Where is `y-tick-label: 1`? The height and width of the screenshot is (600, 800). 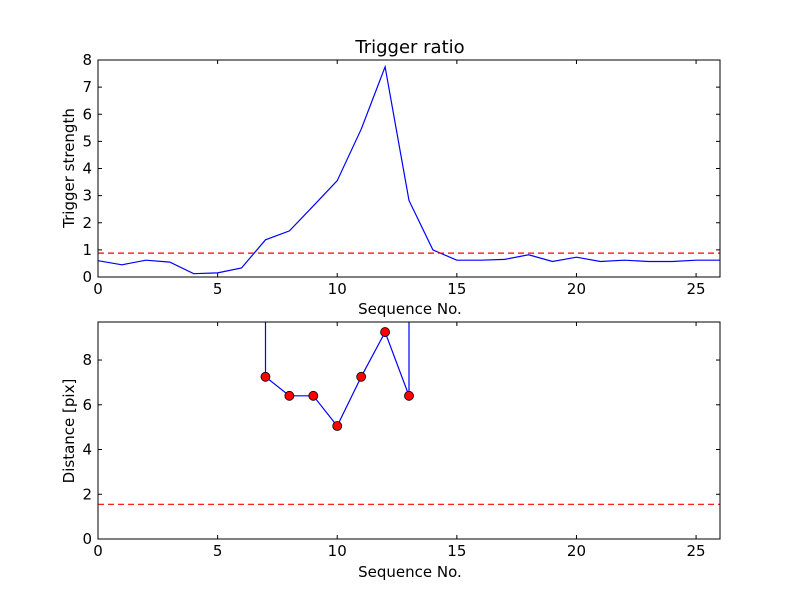
y-tick-label: 1 is located at coordinates (87, 250).